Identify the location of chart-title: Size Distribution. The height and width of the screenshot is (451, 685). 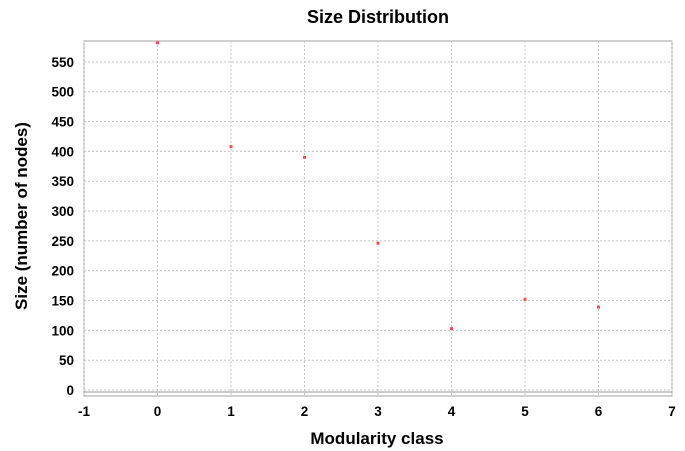
(378, 17).